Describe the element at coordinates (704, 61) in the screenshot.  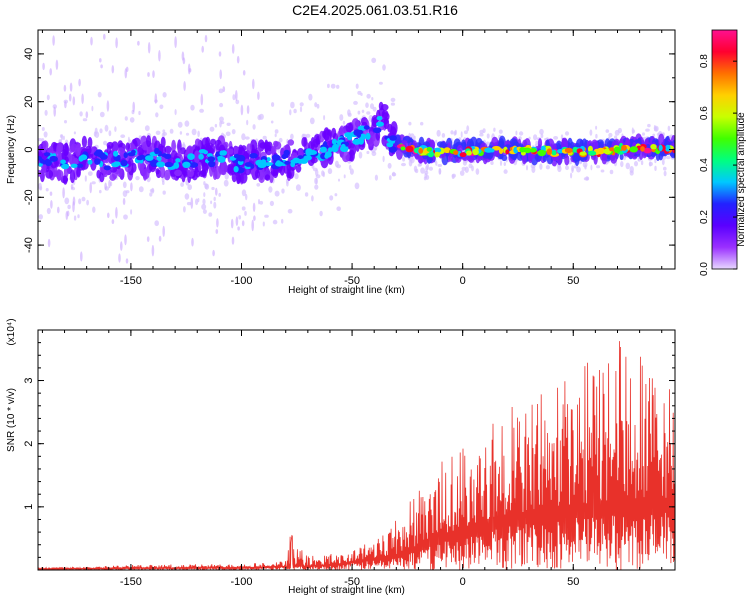
I see `colorbar-tick-label: 0.8` at that location.